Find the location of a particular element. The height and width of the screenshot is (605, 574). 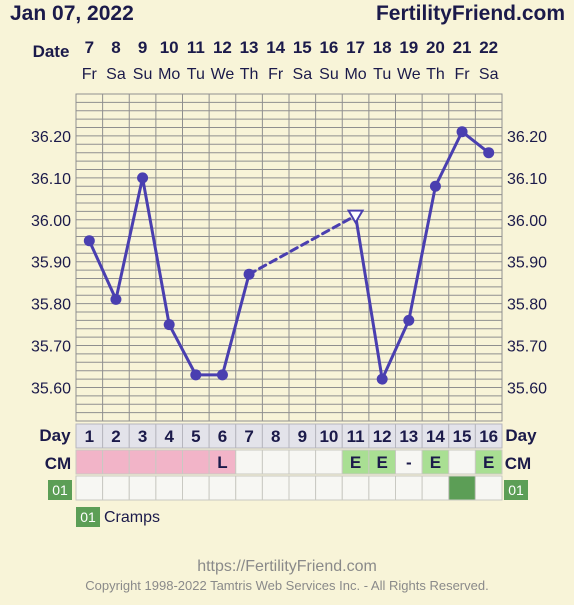

cycle-day-number: 10 is located at coordinates (328, 436).